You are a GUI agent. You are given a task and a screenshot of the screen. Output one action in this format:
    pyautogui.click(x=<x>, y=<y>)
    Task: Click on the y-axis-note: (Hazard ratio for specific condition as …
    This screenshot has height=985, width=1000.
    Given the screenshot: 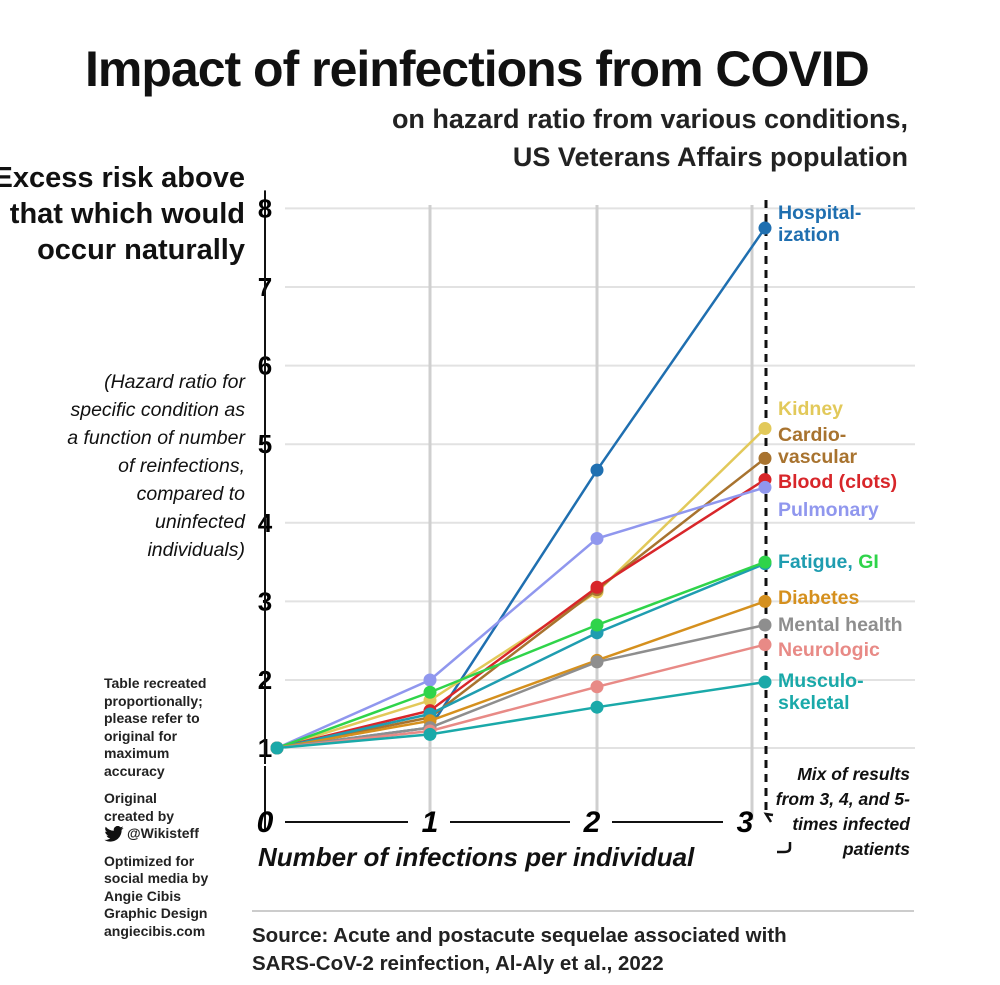 What is the action you would take?
    pyautogui.click(x=156, y=466)
    